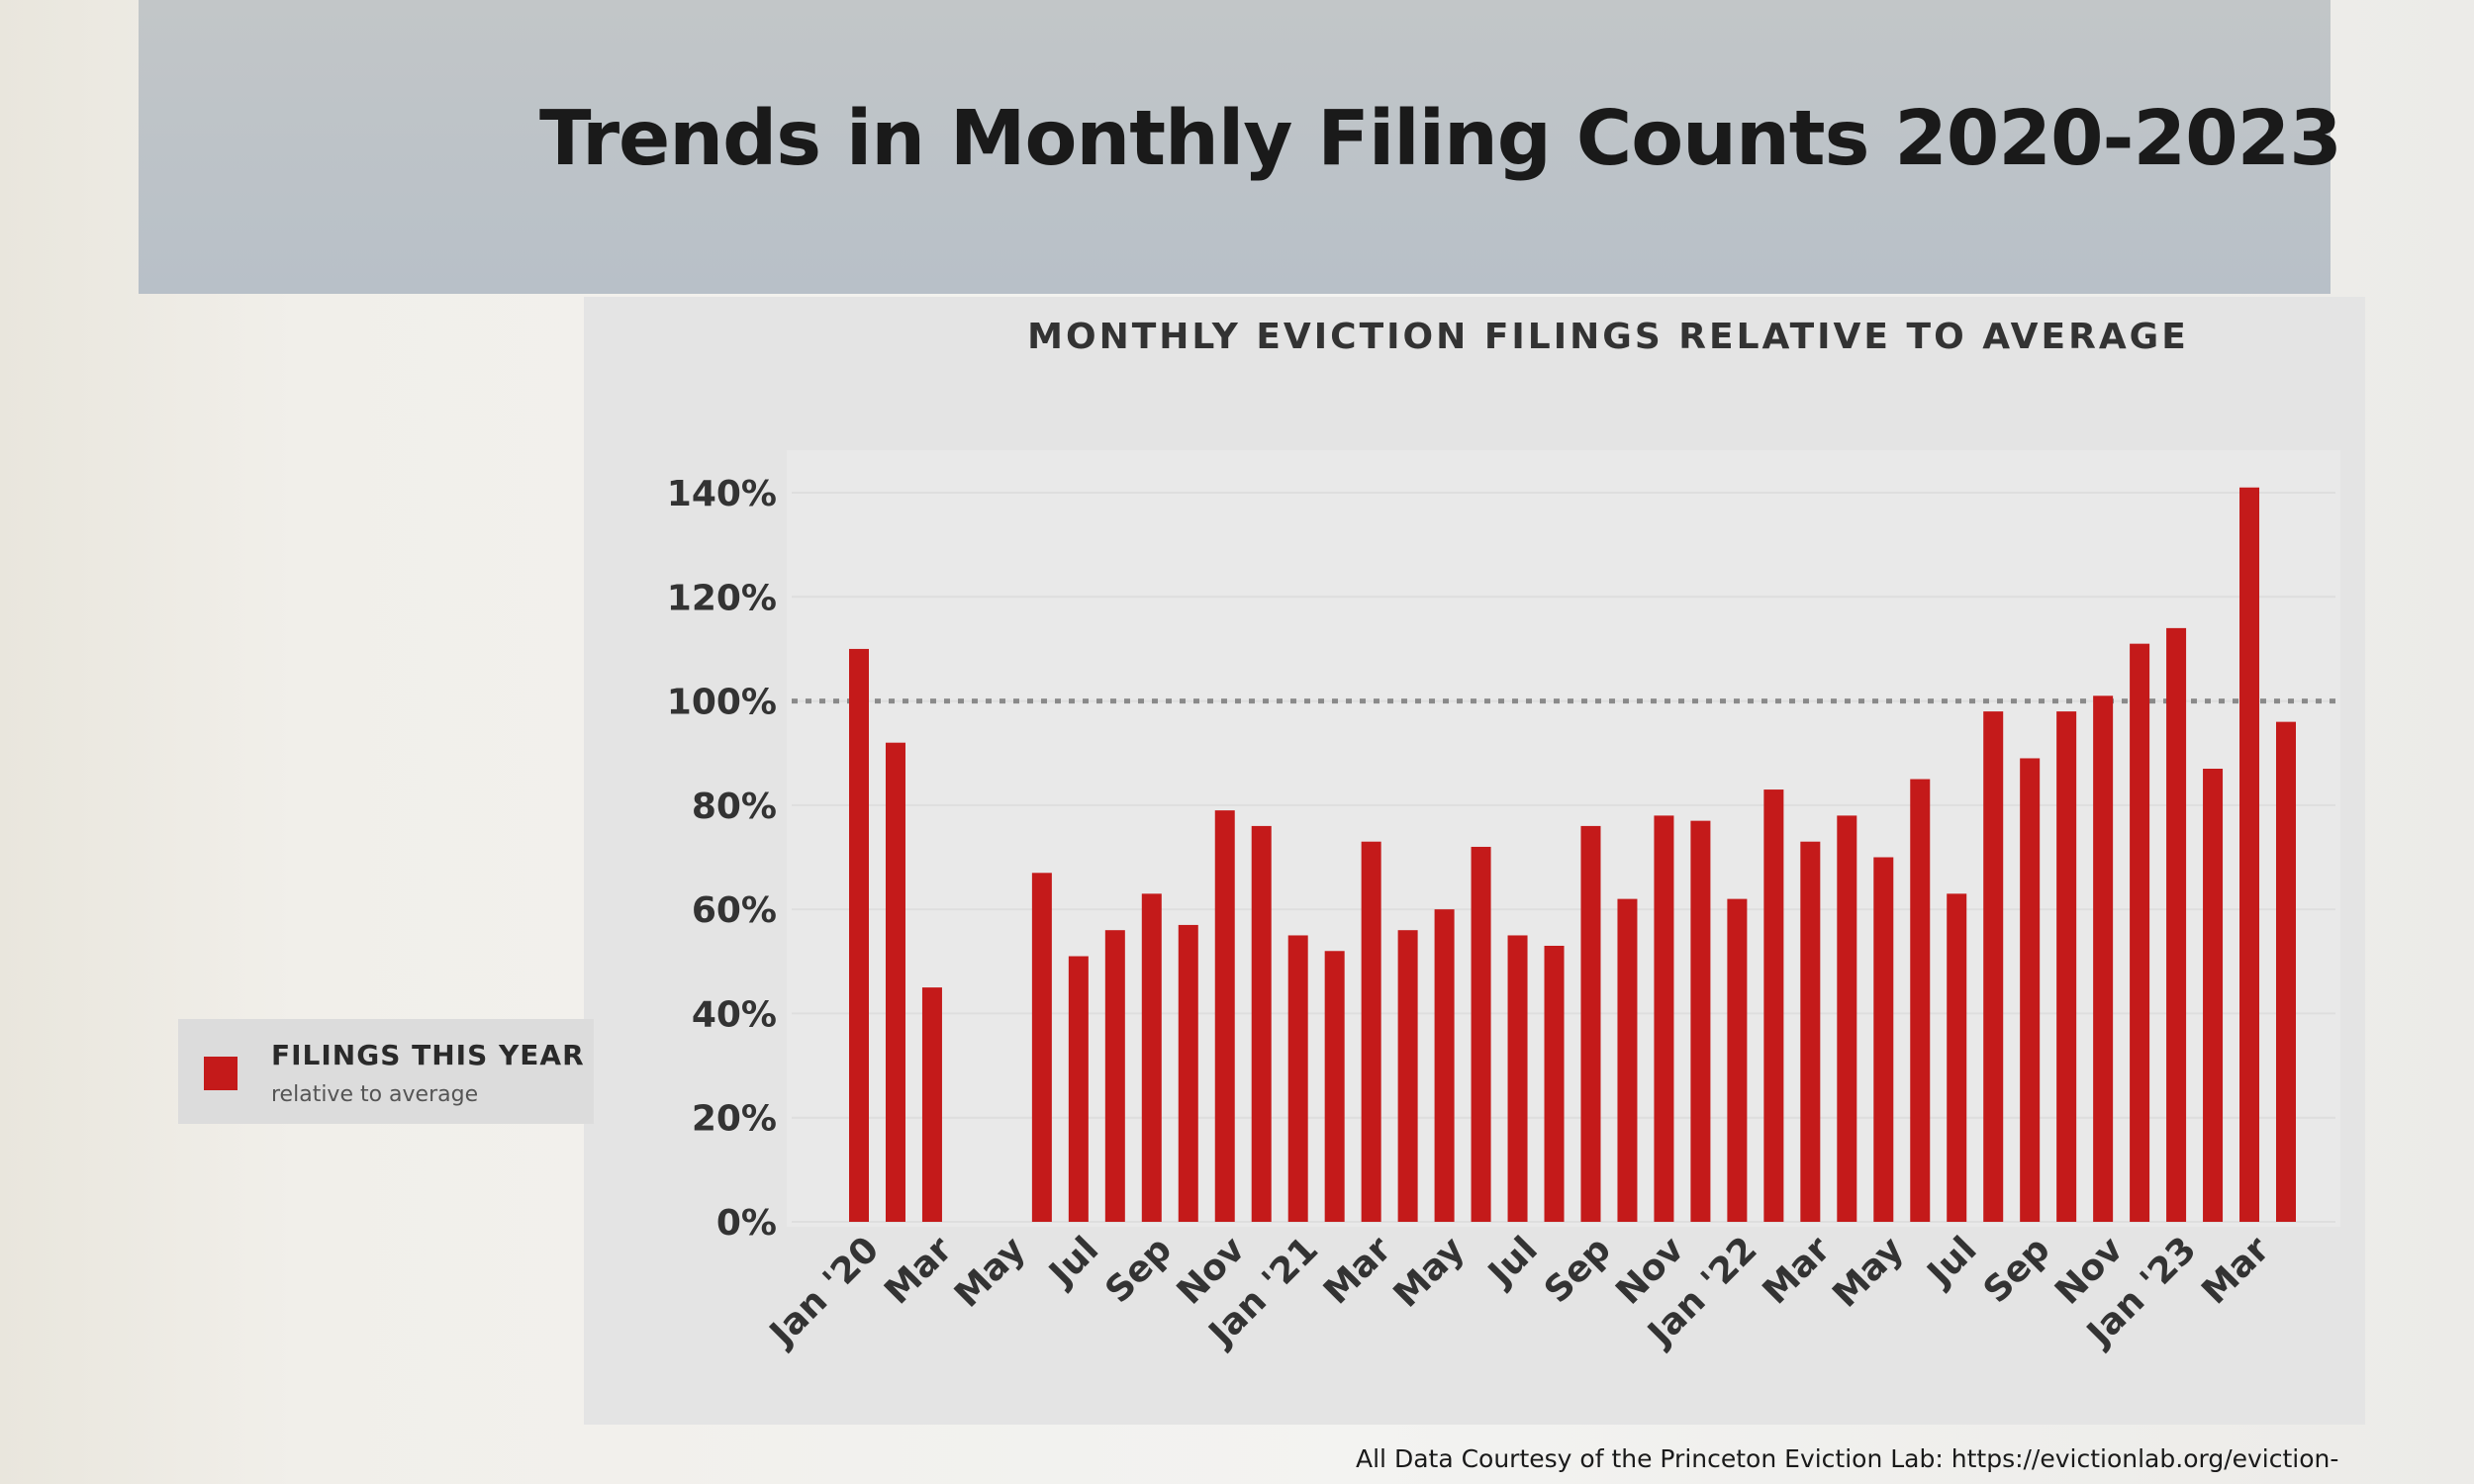 The image size is (2474, 1484). Describe the element at coordinates (2017, 1270) in the screenshot. I see `x-tick-label-16: Sep` at that location.